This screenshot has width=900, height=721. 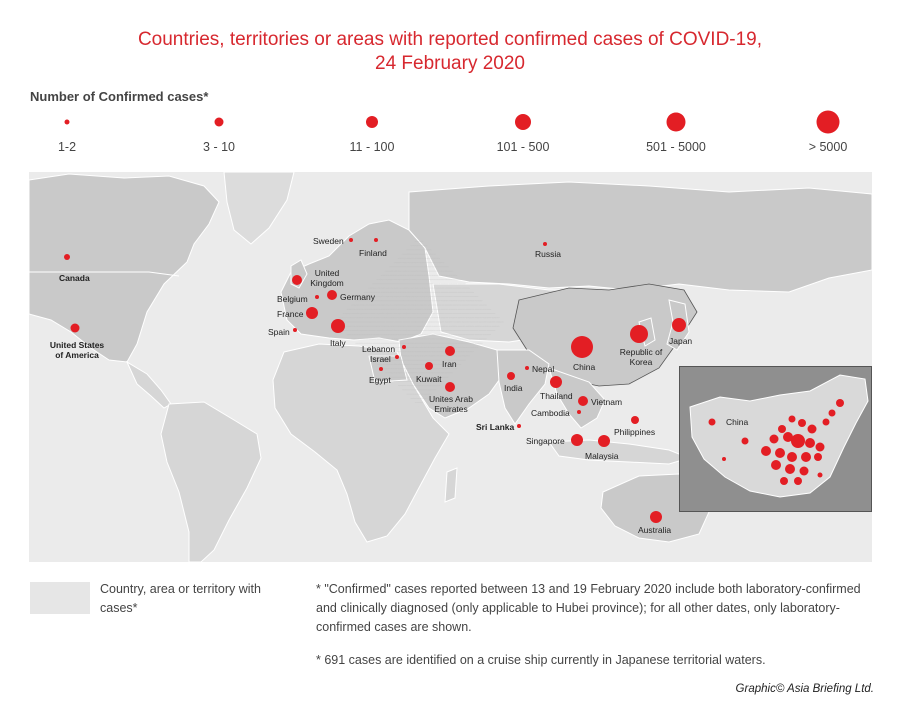 I want to click on legend-label-501-5000: 501 - 5000, so click(x=676, y=147).